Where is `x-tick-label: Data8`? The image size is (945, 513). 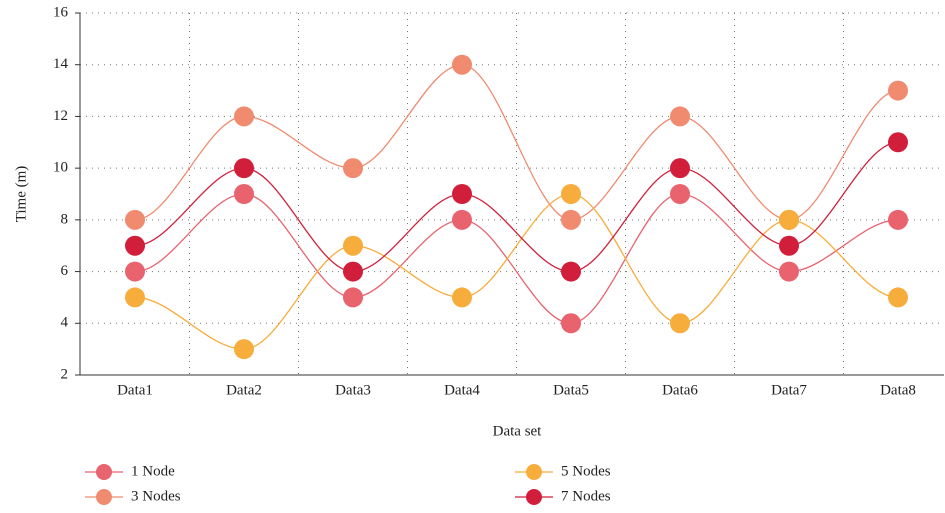 x-tick-label: Data8 is located at coordinates (898, 390).